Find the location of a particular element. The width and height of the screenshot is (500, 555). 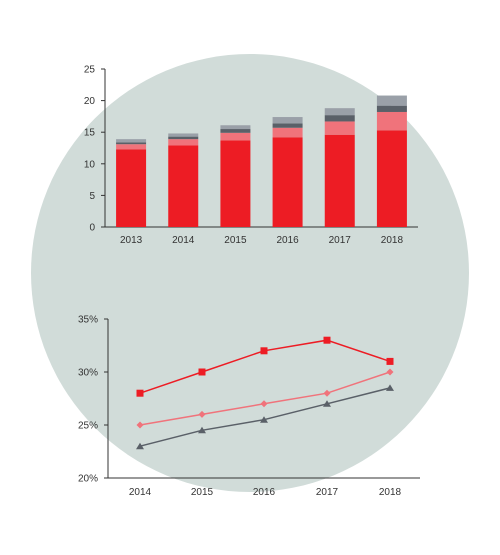

bar-y-tick-label: 0 is located at coordinates (92, 228).